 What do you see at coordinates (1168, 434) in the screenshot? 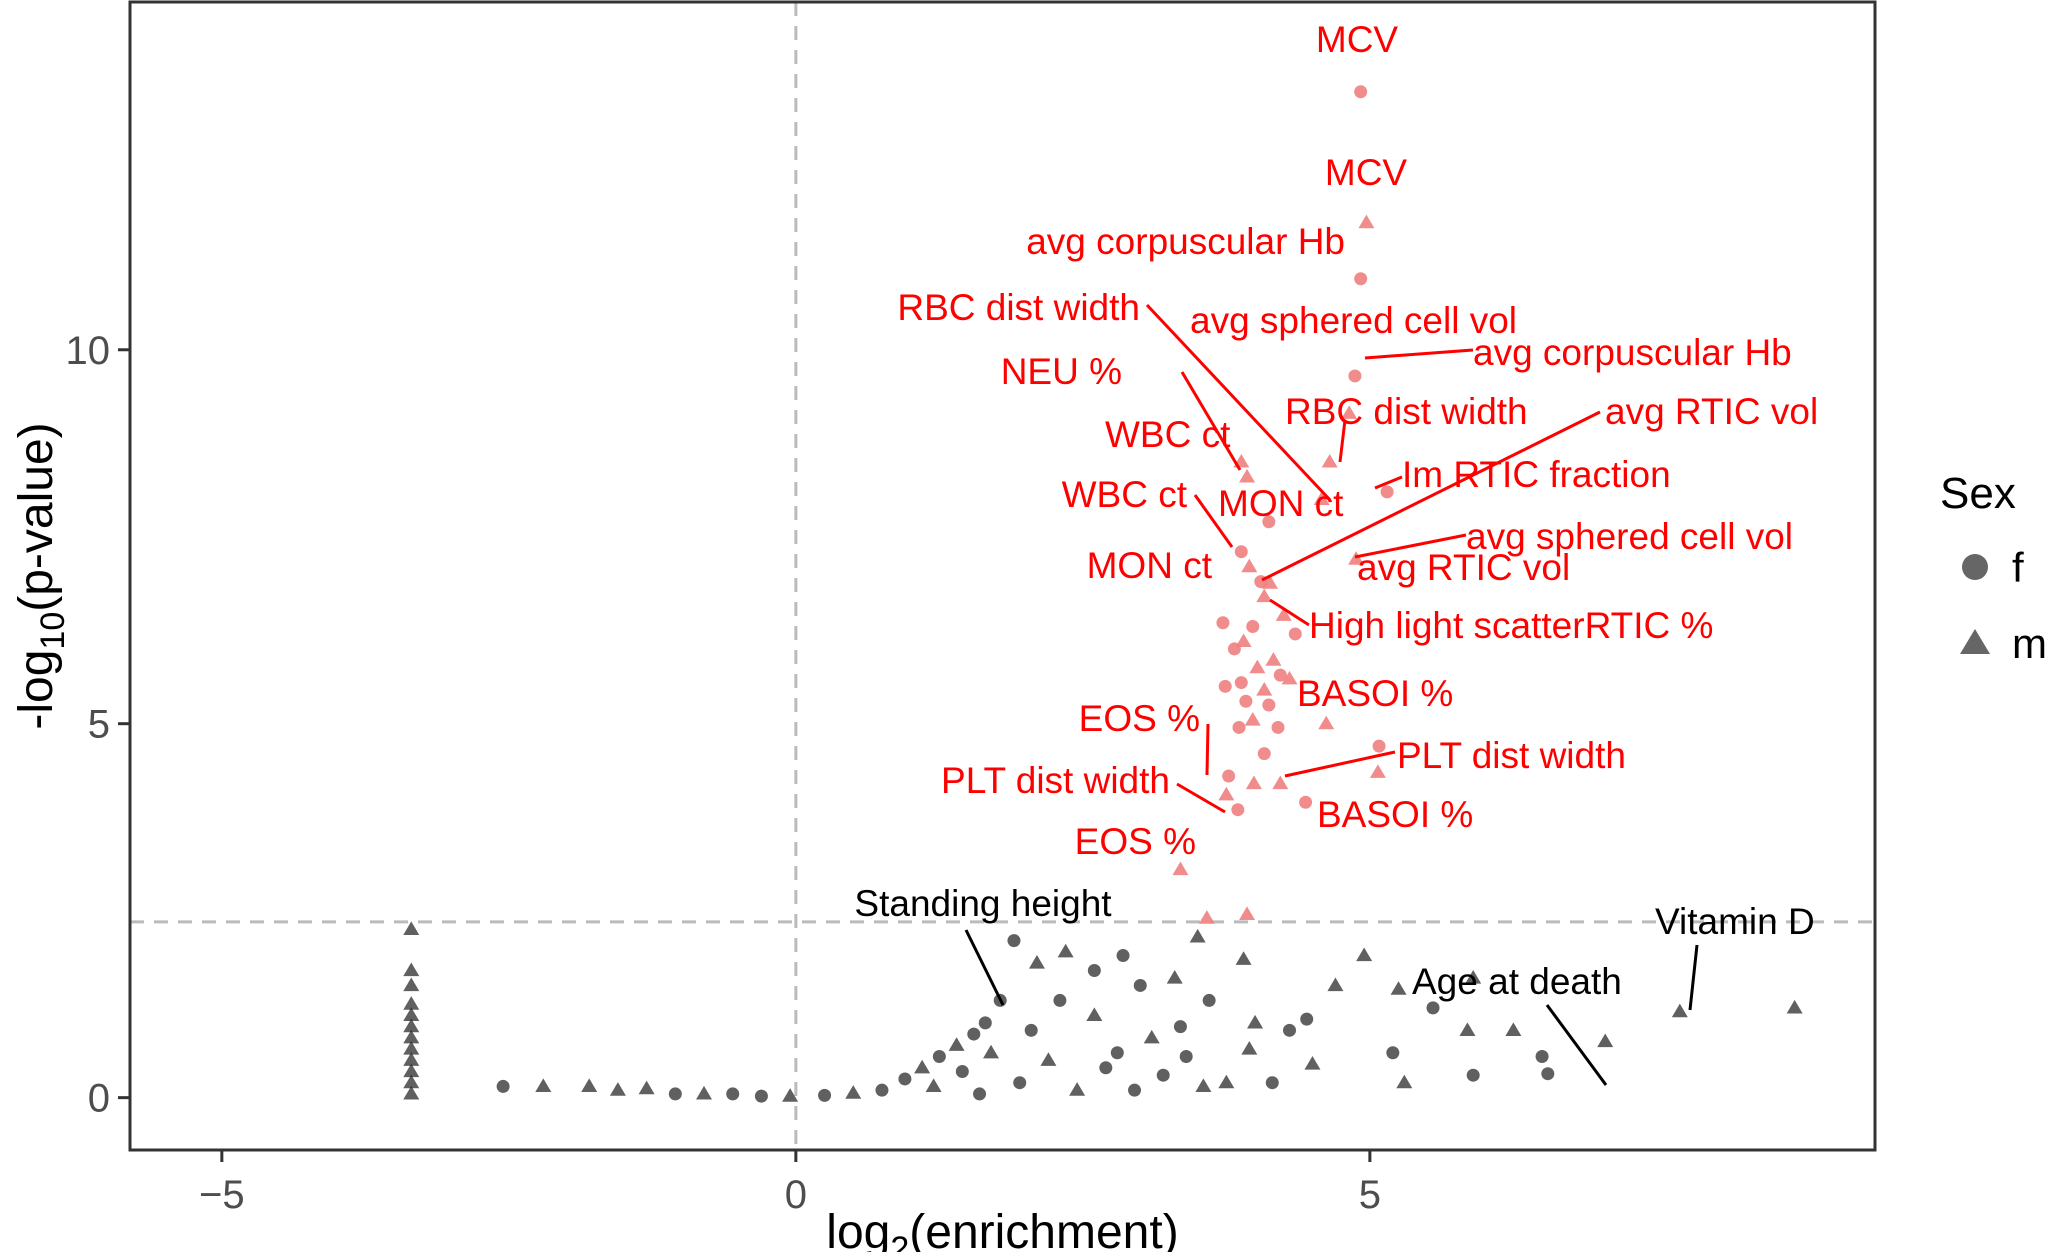
I see `annotation-label: WBC ct` at bounding box center [1168, 434].